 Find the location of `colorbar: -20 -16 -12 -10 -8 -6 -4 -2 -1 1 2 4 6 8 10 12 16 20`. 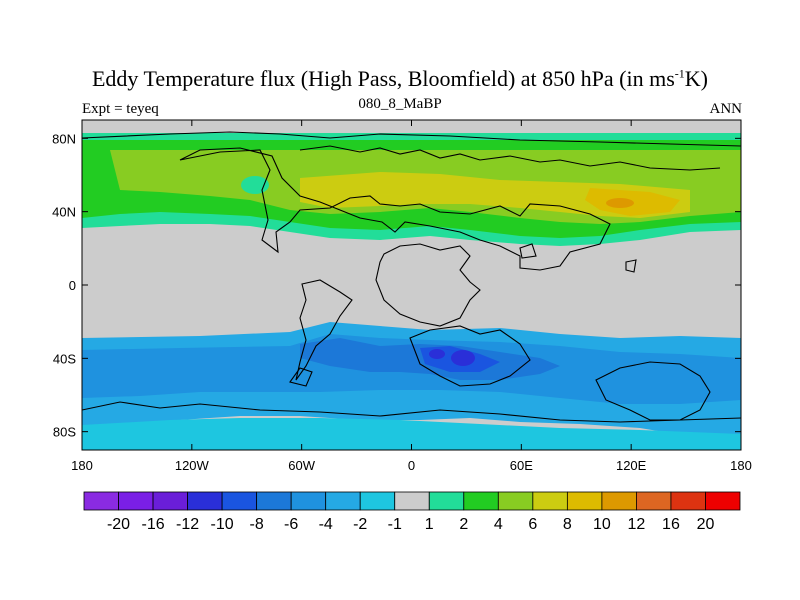

colorbar: -20 -16 -12 -10 -8 -6 -4 -2 -1 1 2 4 6 8 10 12 16 20 is located at coordinates (412, 512).